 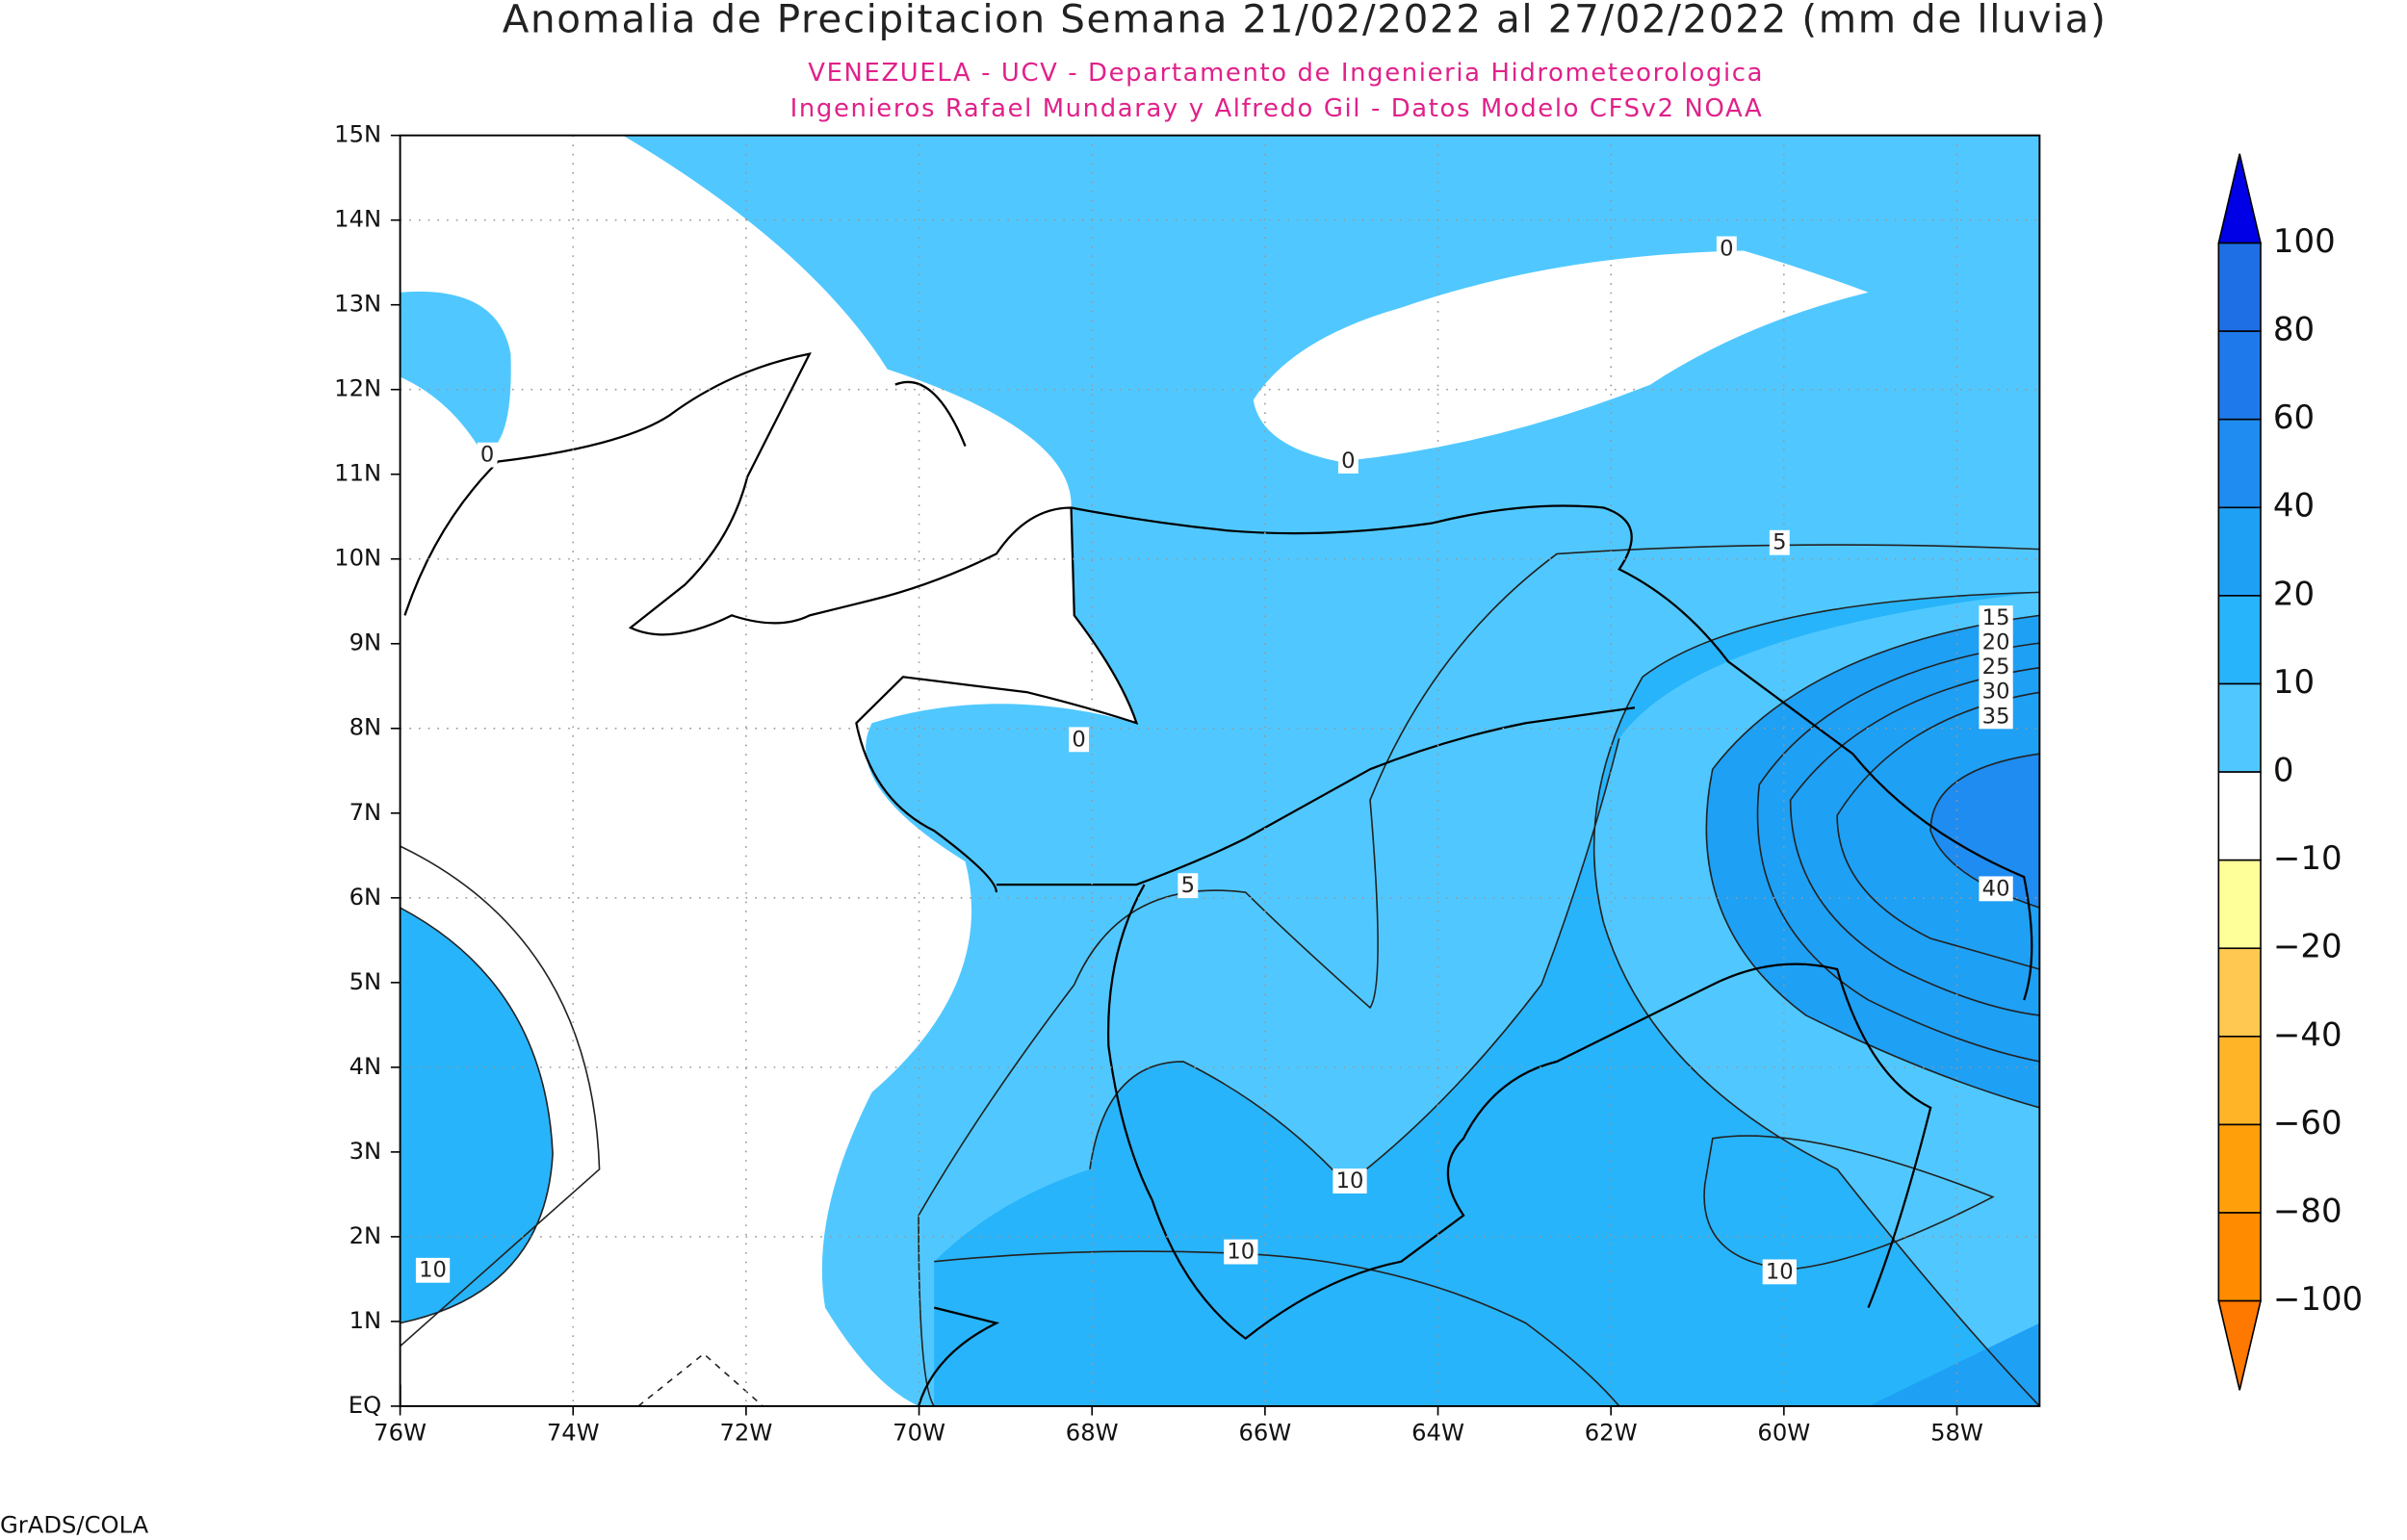 What do you see at coordinates (573, 1433) in the screenshot?
I see `lon-label: 74W` at bounding box center [573, 1433].